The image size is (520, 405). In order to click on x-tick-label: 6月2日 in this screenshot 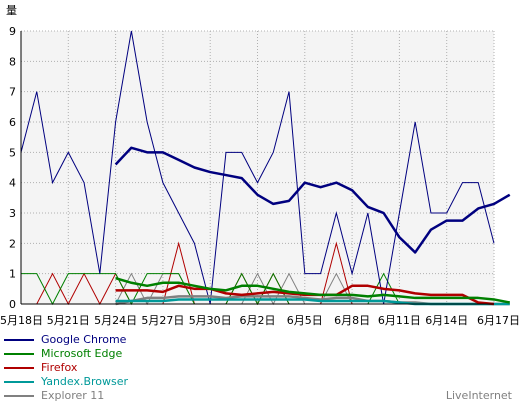, I will do `click(258, 320)`.